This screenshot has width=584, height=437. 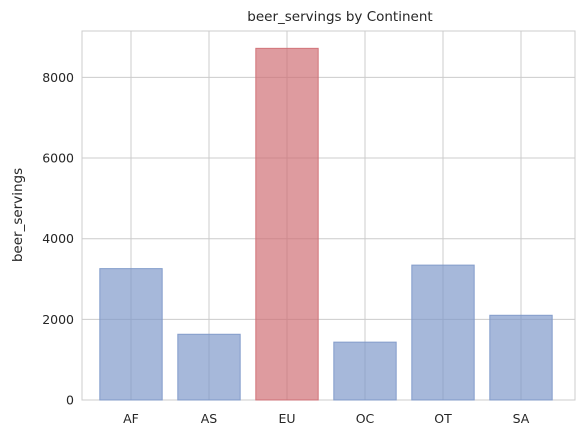 I want to click on bar-ot, so click(x=443, y=332).